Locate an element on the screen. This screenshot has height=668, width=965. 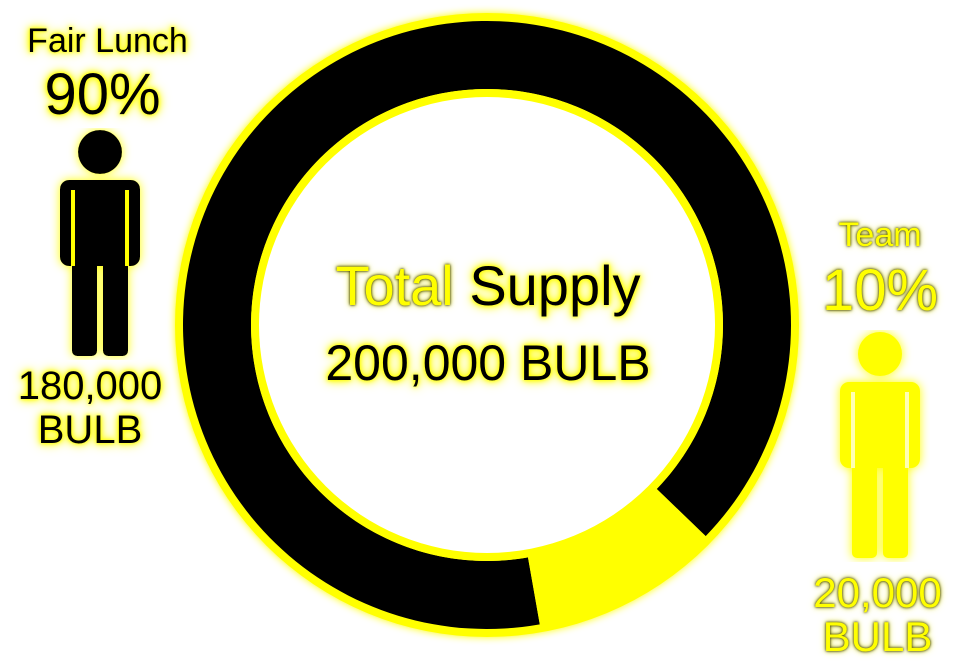
fair-lunch-name: Fair Lunch is located at coordinates (107, 41).